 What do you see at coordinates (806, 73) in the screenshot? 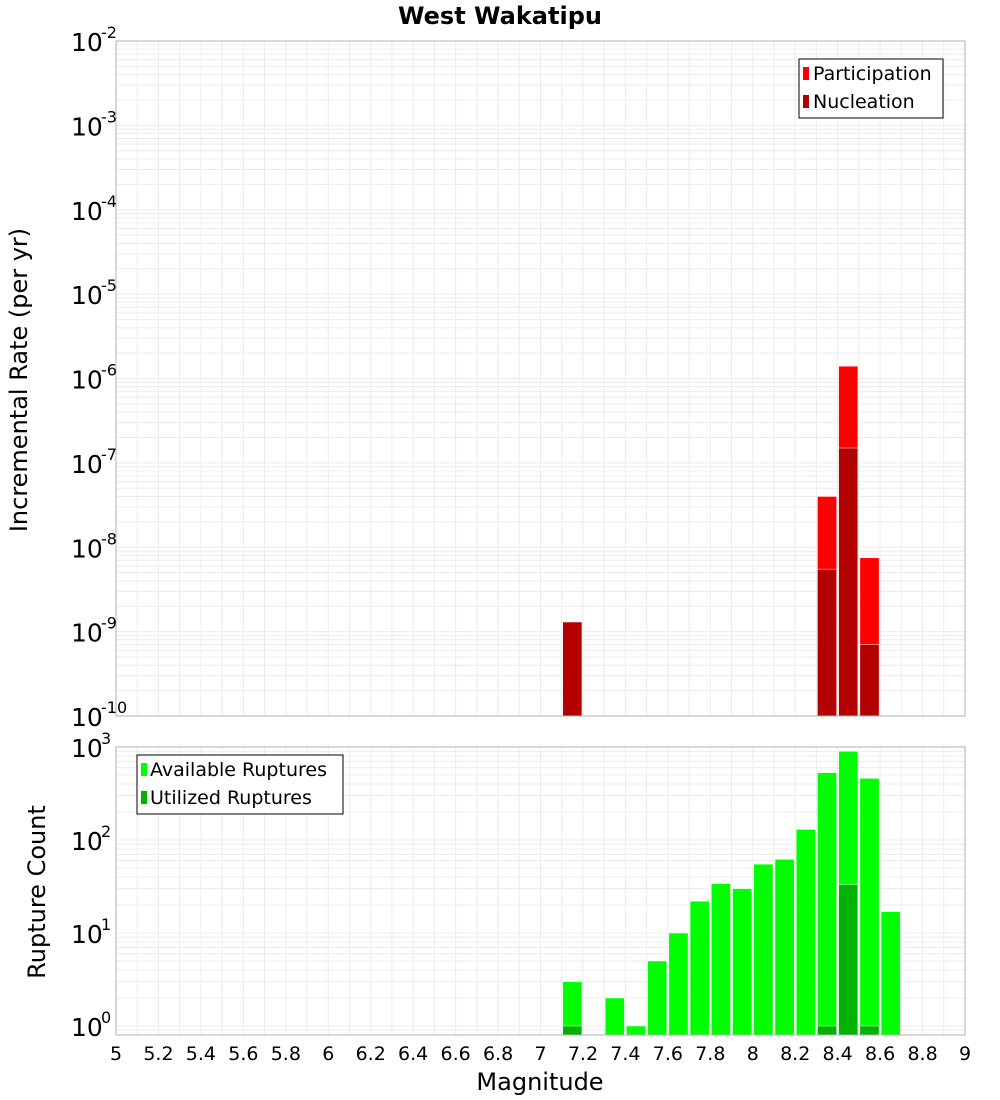
I see `legend-swatch-participation` at bounding box center [806, 73].